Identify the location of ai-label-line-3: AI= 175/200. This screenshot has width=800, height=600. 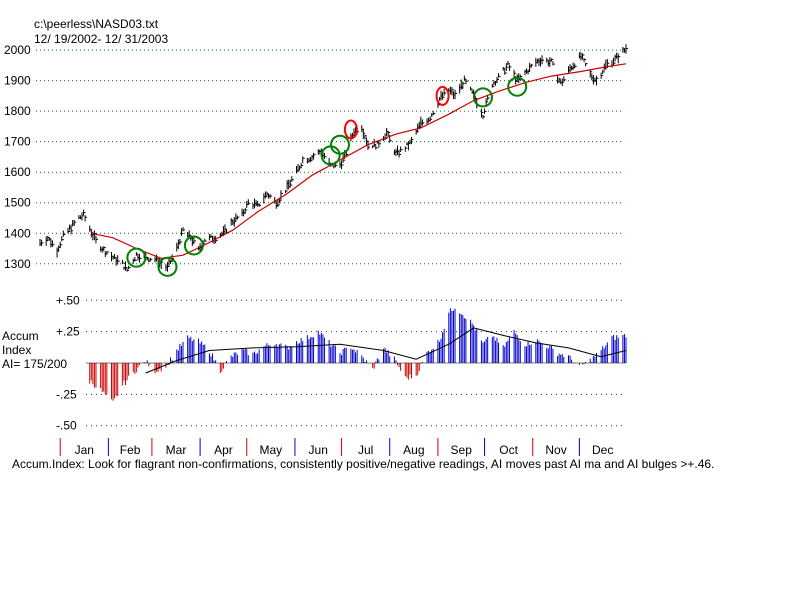
(34, 364).